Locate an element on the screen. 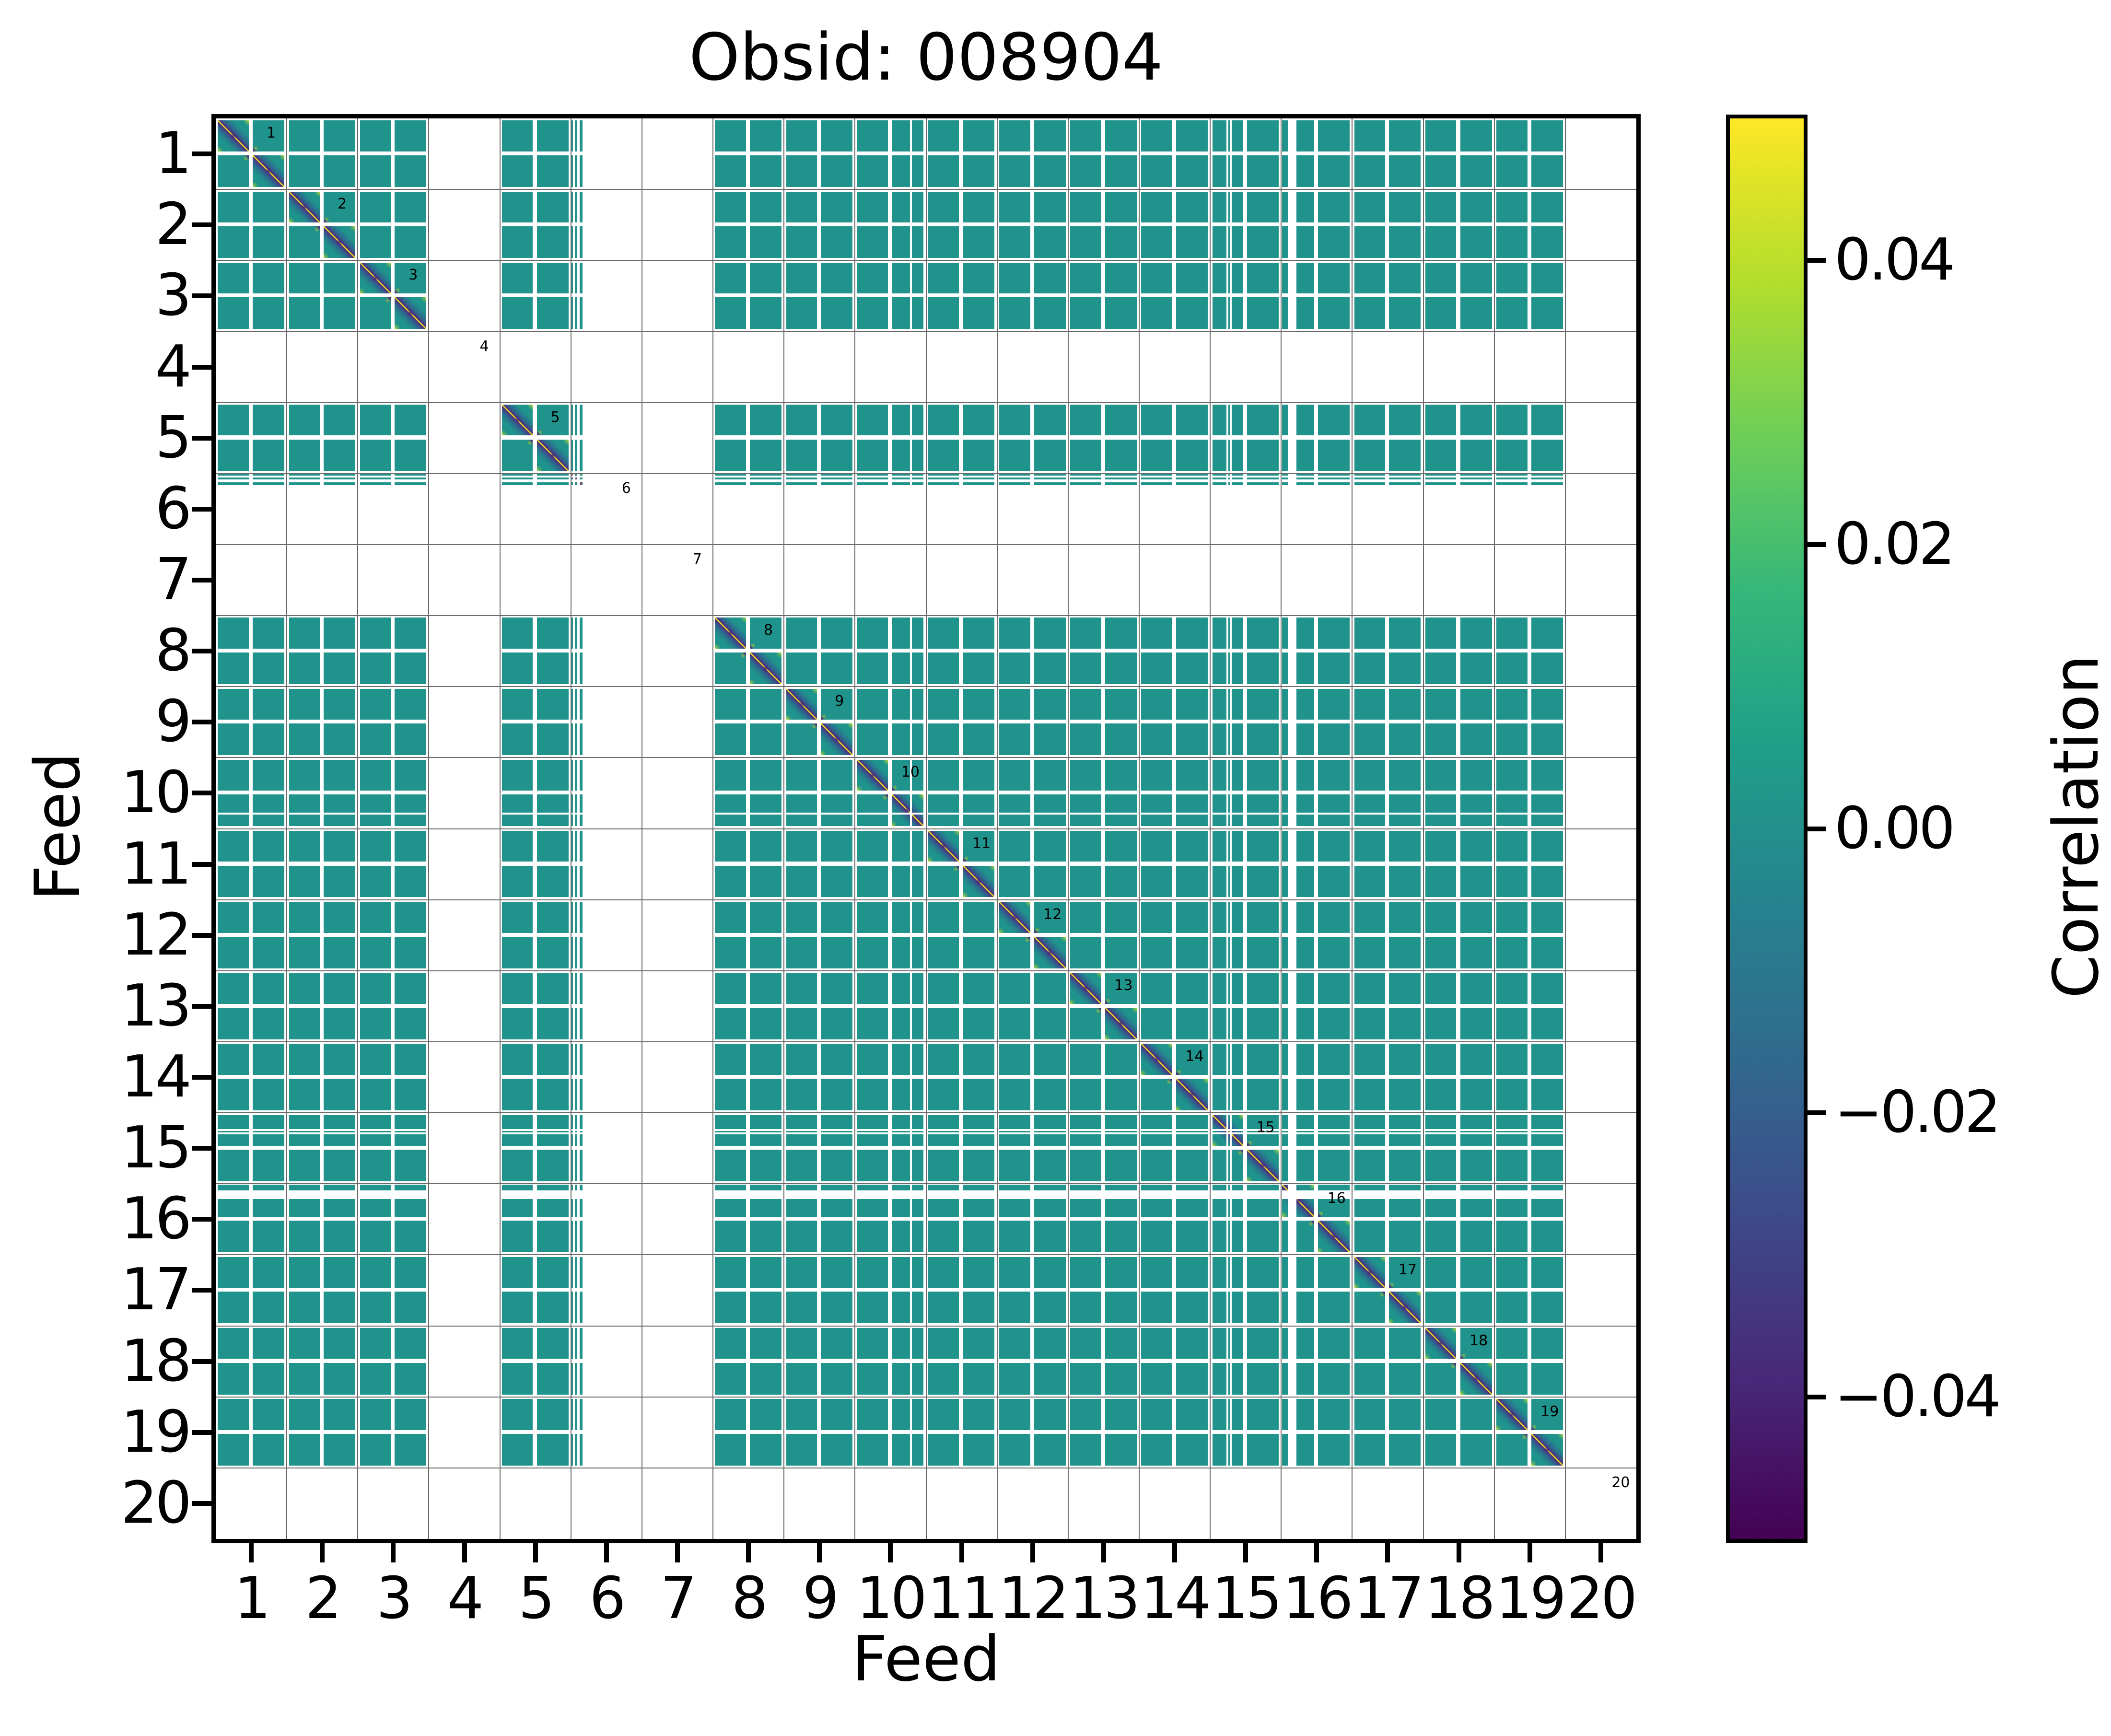  feed-annotation: 7 is located at coordinates (697, 559).